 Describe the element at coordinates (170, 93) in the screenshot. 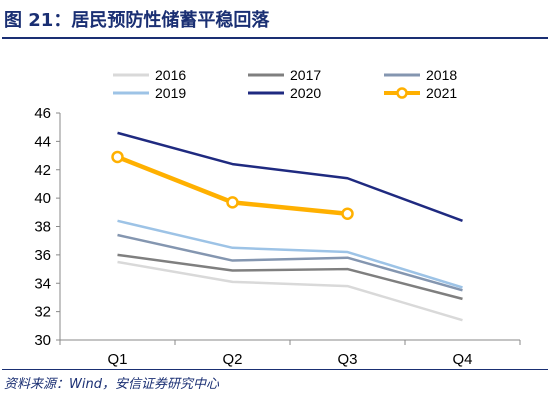

I see `legend-label-2019: 2019` at that location.